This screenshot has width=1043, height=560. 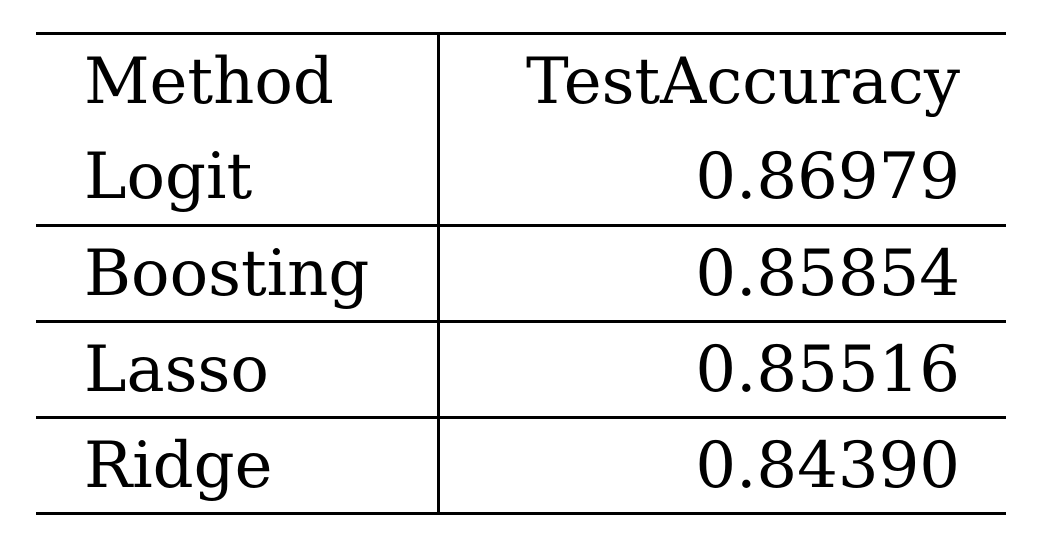 What do you see at coordinates (722, 369) in the screenshot?
I see `accuracy-cell: 0.85516` at bounding box center [722, 369].